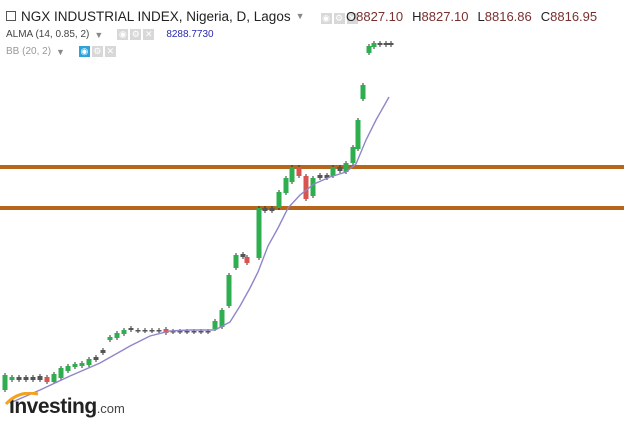 Image resolution: width=624 pixels, height=427 pixels. Describe the element at coordinates (110, 408) in the screenshot. I see `logo-suffix: .com` at that location.